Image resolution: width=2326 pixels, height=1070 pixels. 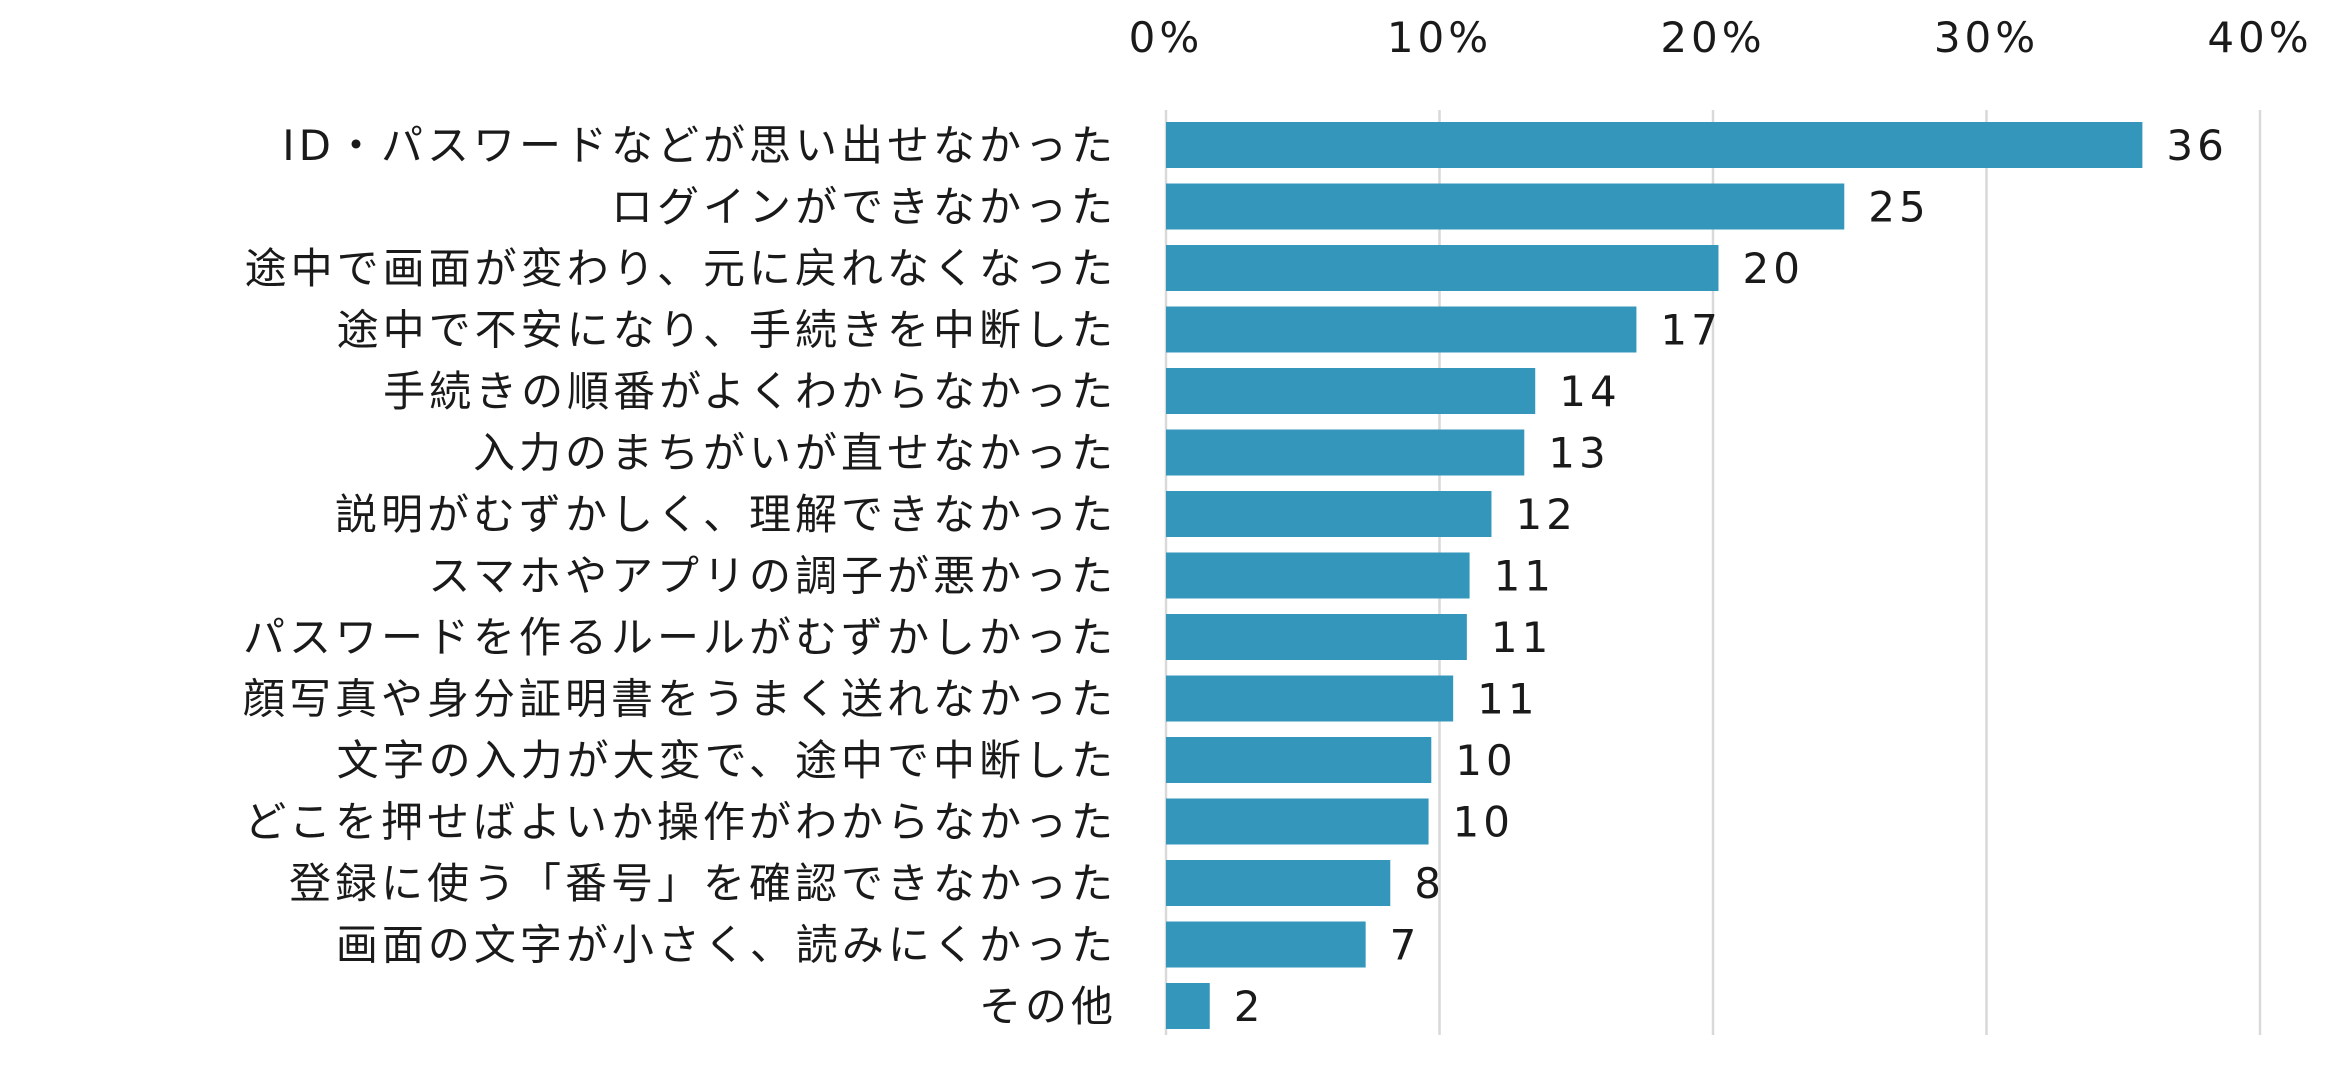 I want to click on x-tick-label: 0%, so click(x=1166, y=37).